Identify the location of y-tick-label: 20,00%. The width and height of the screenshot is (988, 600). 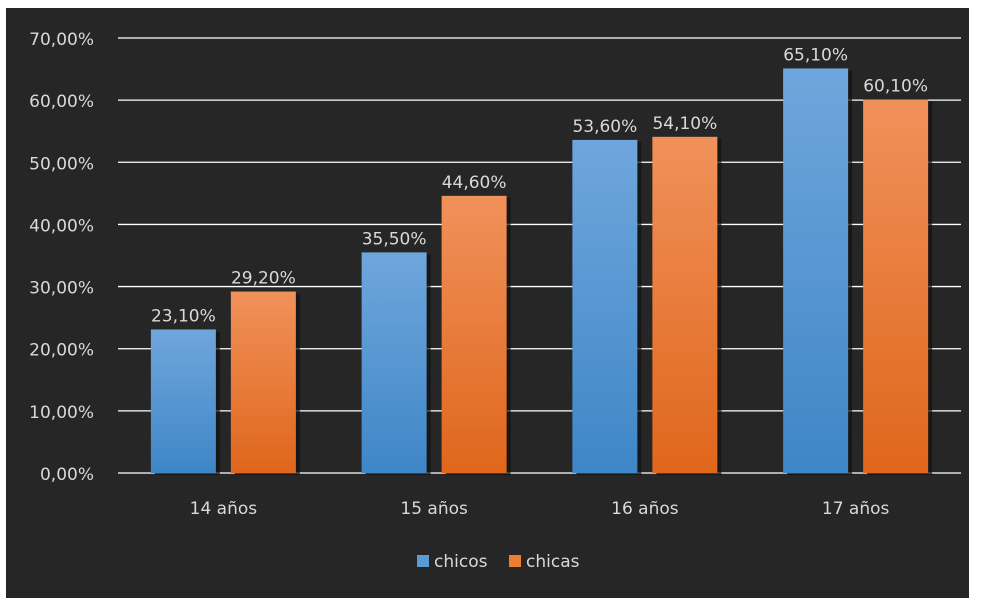
(61, 351).